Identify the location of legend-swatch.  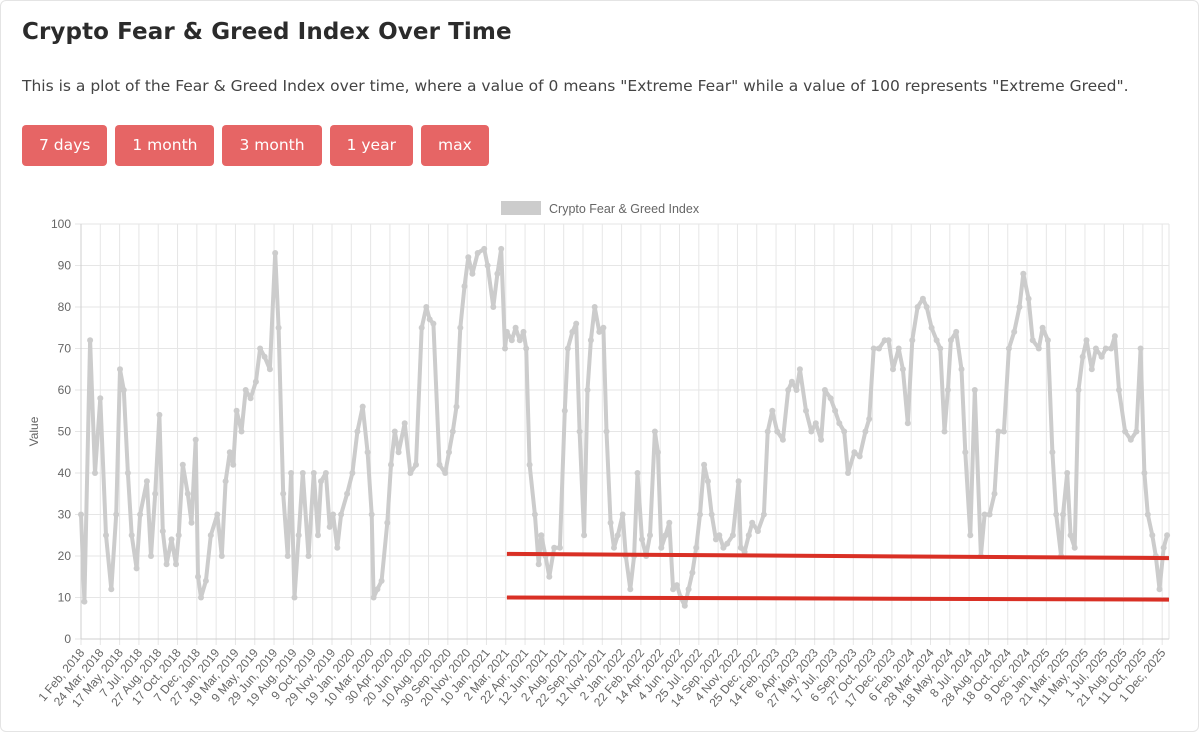
(521, 208).